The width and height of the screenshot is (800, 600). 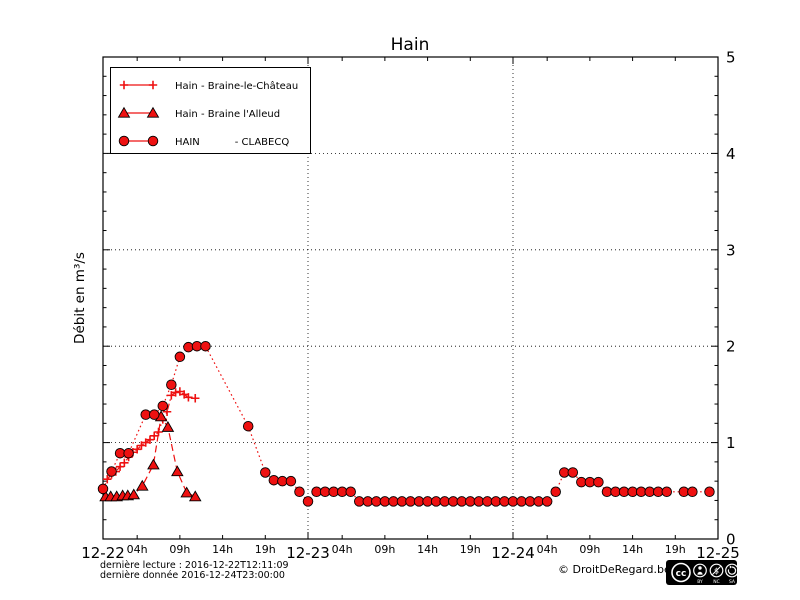 What do you see at coordinates (194, 565) in the screenshot?
I see `last-reading-text: dernière lecture : 2016-12-22T12:11:09` at bounding box center [194, 565].